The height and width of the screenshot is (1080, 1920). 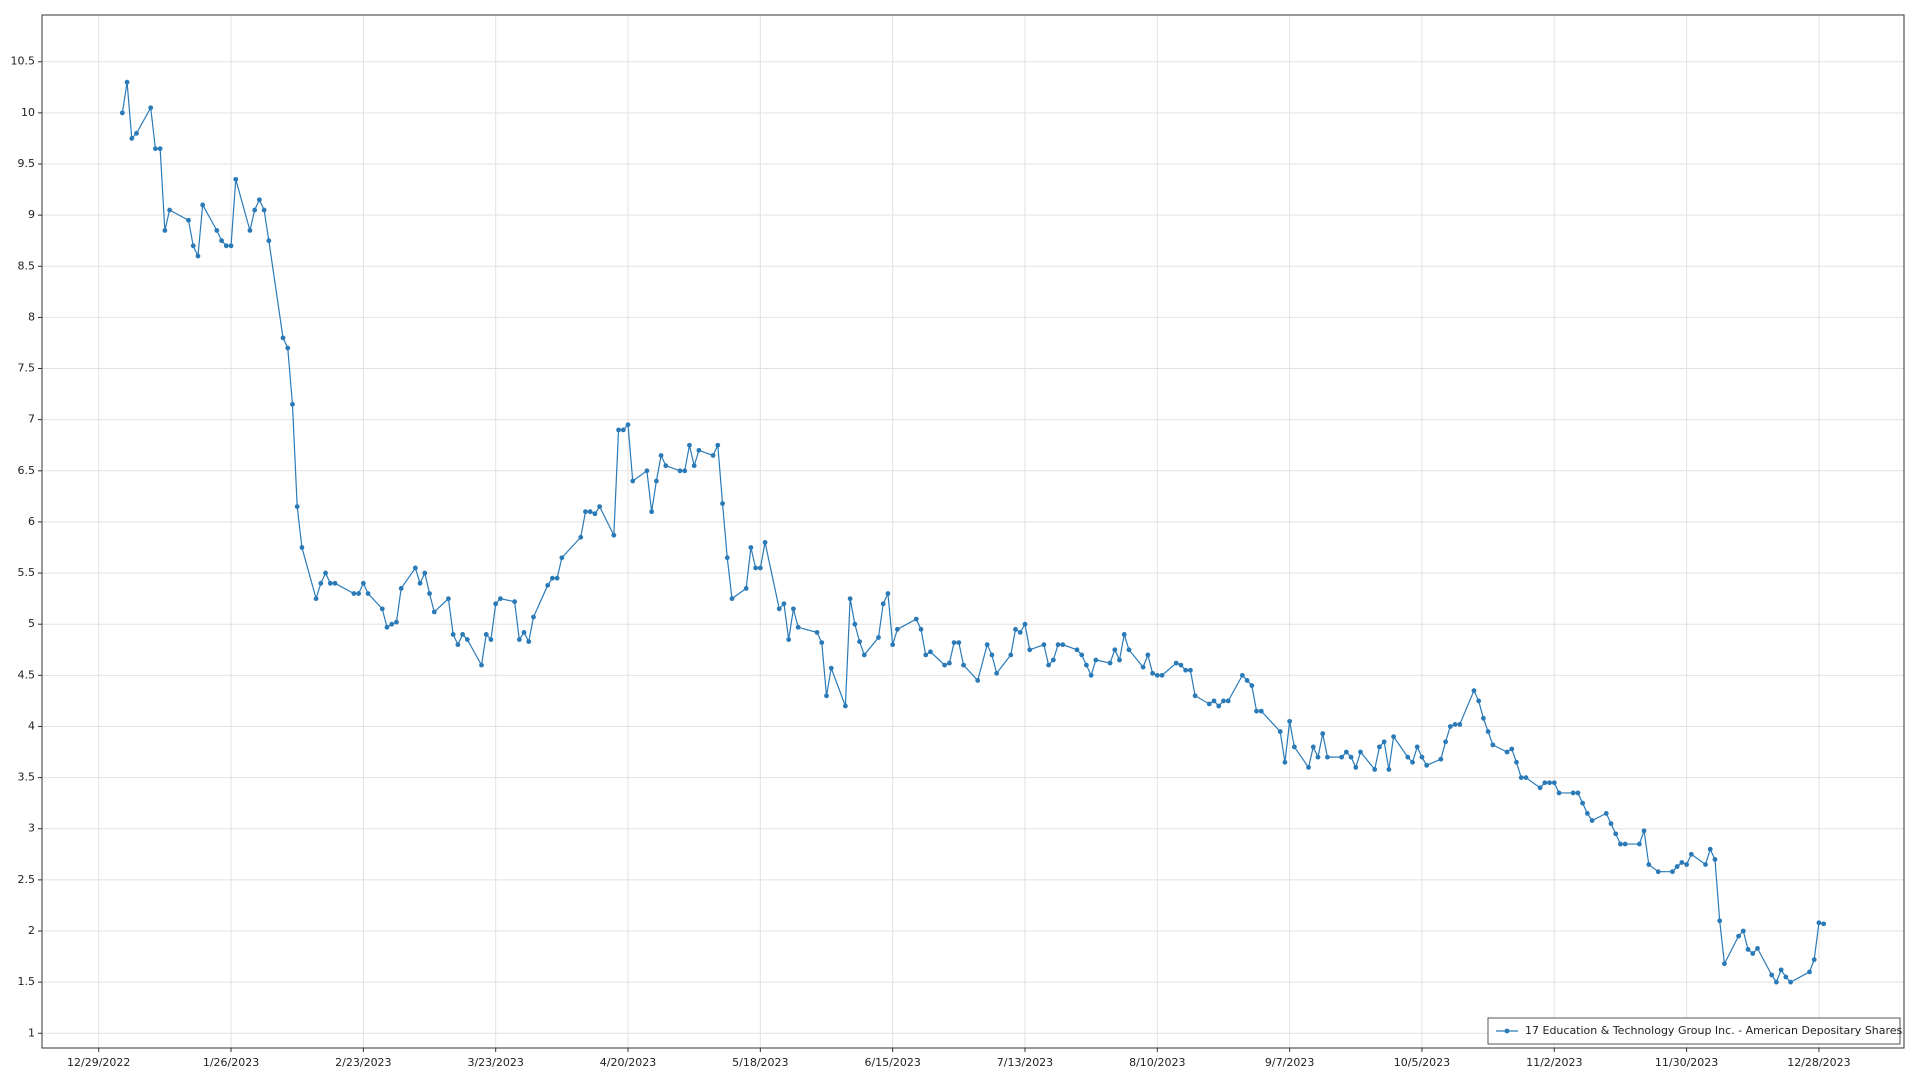 What do you see at coordinates (31, 725) in the screenshot?
I see `y-tick-label: 4` at bounding box center [31, 725].